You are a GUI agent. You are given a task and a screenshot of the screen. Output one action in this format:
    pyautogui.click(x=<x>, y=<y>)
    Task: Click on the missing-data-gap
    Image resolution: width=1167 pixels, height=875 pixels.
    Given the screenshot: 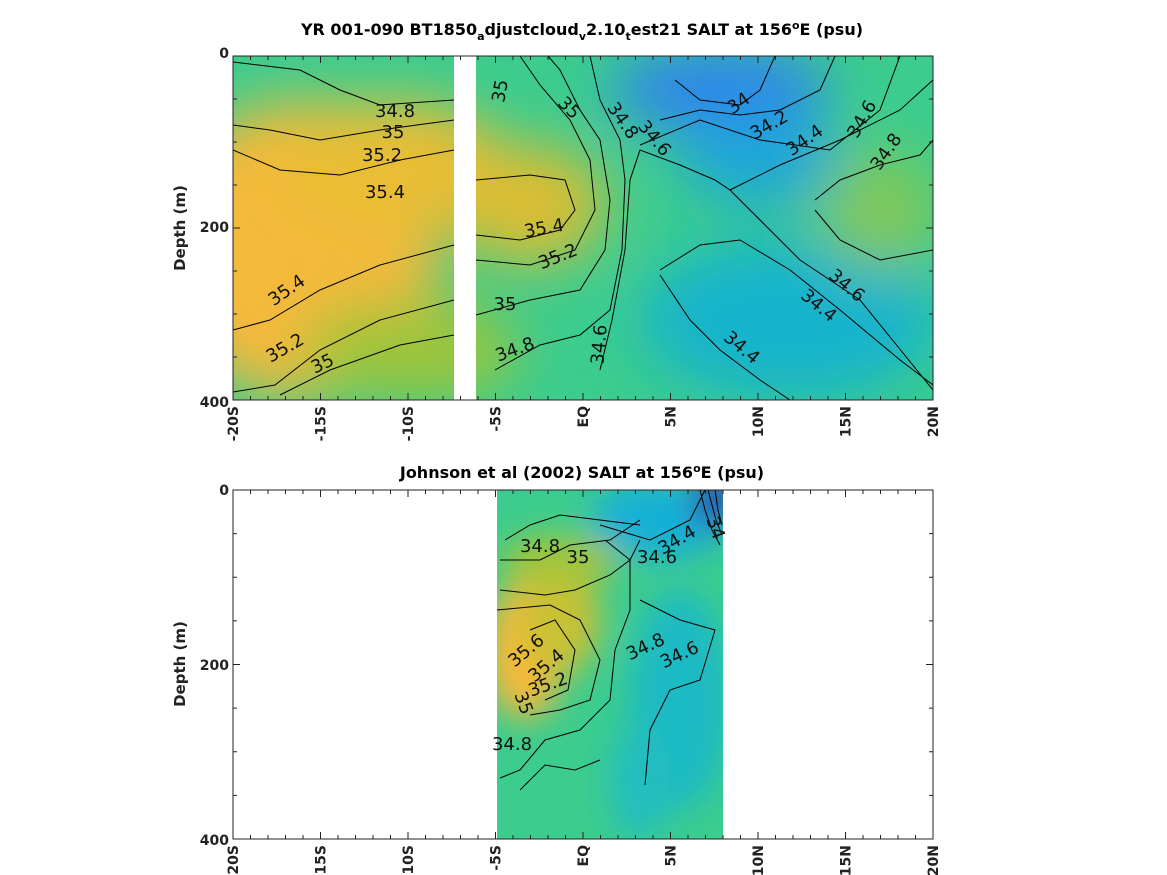 What is the action you would take?
    pyautogui.click(x=465, y=228)
    